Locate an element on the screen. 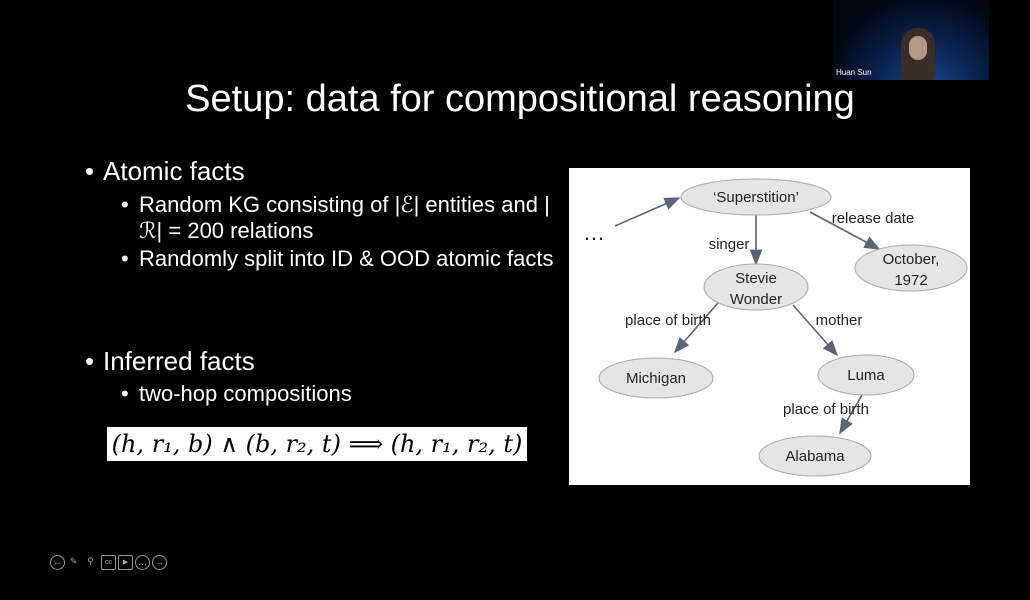  node-label: Alabama is located at coordinates (815, 456).